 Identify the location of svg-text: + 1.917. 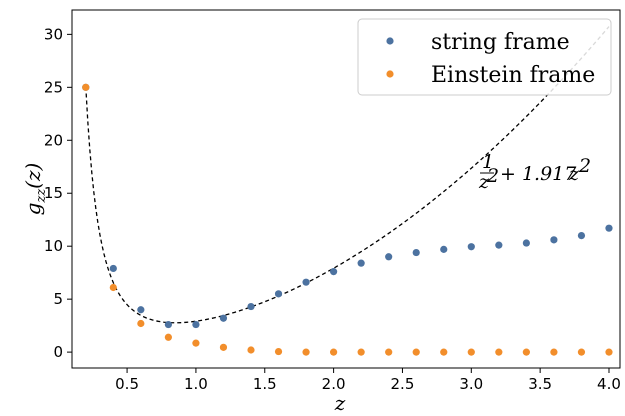
(538, 174).